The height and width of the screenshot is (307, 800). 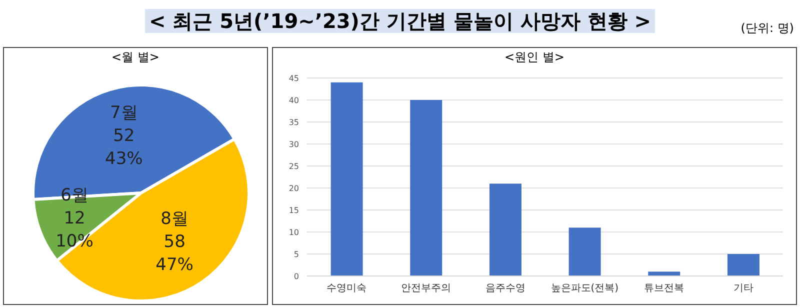 What do you see at coordinates (664, 288) in the screenshot?
I see `x-tick-label: 튜브전복` at bounding box center [664, 288].